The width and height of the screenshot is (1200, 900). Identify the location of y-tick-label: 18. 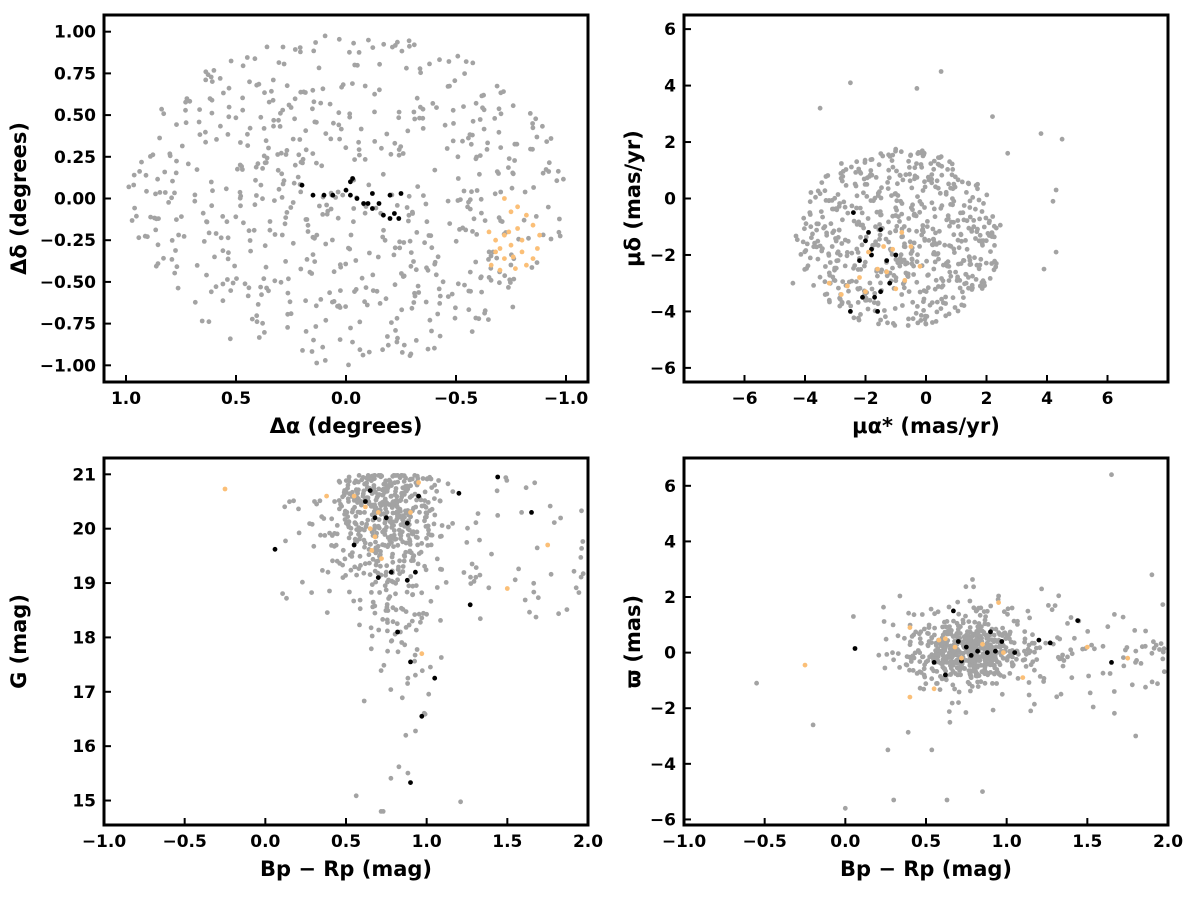
(84, 638).